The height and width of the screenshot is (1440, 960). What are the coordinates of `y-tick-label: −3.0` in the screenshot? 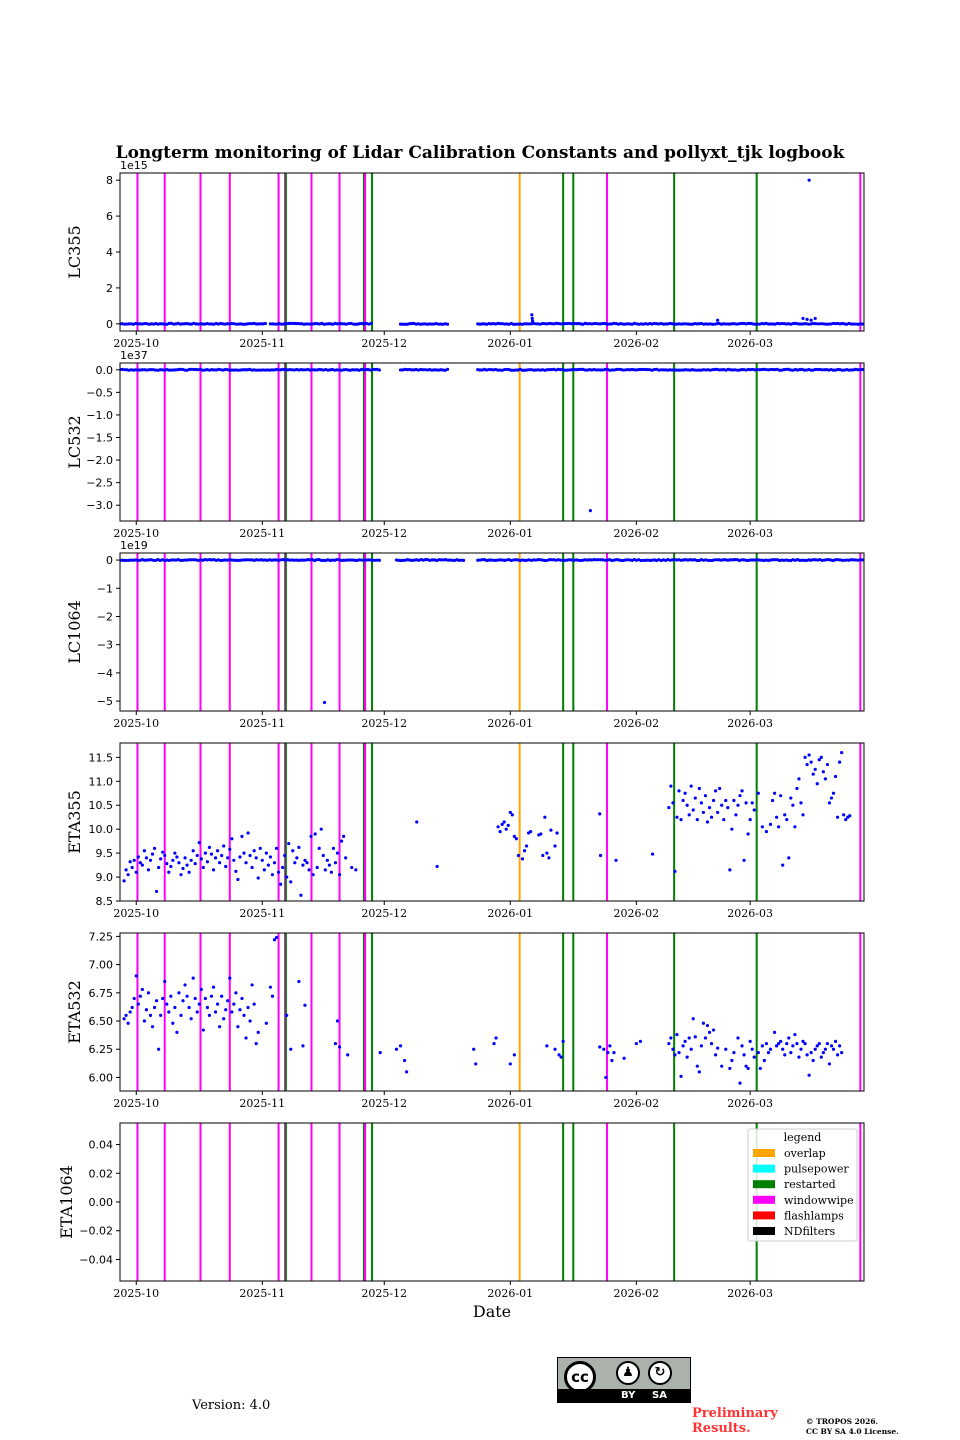 It's located at (99, 505).